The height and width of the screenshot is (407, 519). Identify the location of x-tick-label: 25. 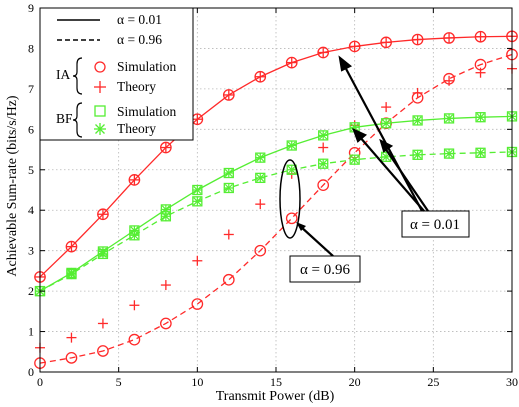
(433, 382).